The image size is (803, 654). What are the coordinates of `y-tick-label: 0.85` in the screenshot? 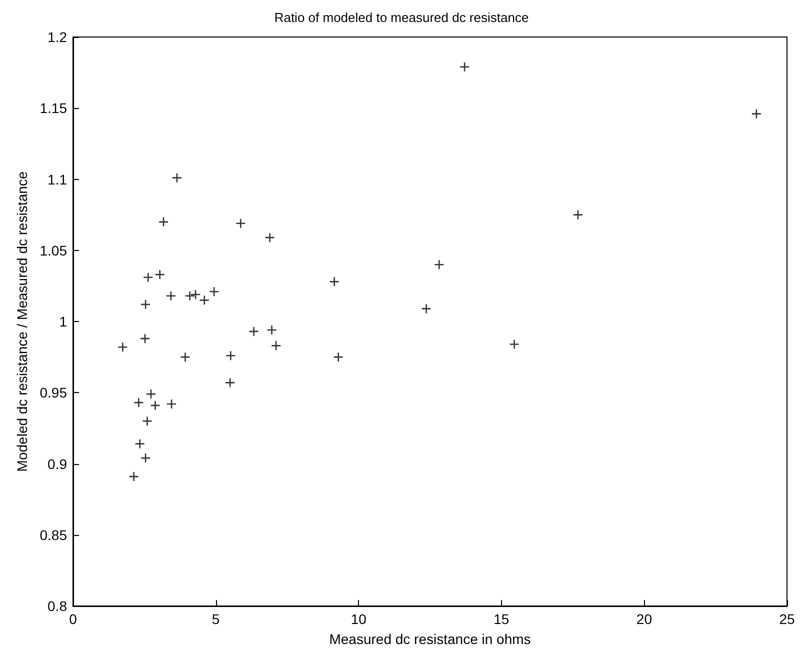 It's located at (54, 534).